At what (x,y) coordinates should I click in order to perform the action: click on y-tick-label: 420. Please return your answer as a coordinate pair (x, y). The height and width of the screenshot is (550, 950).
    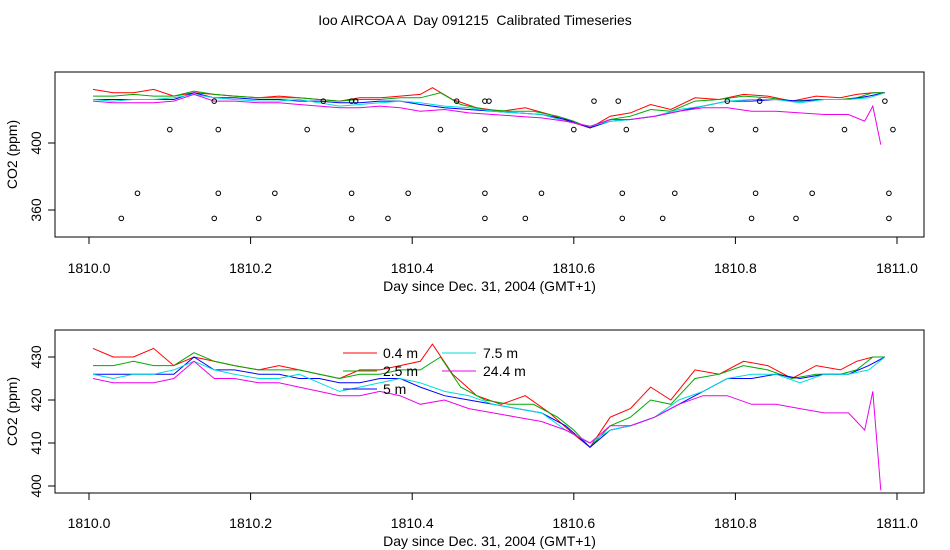
    Looking at the image, I should click on (36, 400).